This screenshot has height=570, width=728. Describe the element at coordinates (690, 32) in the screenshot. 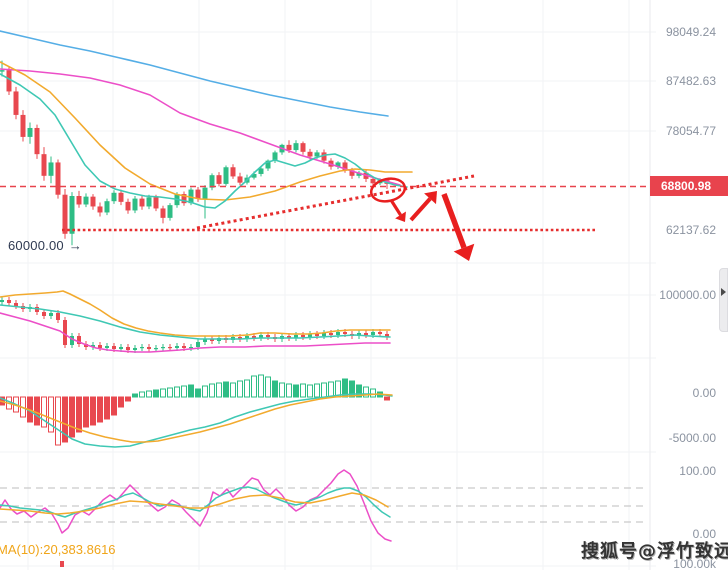

I see `axis-label: 98049.24` at that location.